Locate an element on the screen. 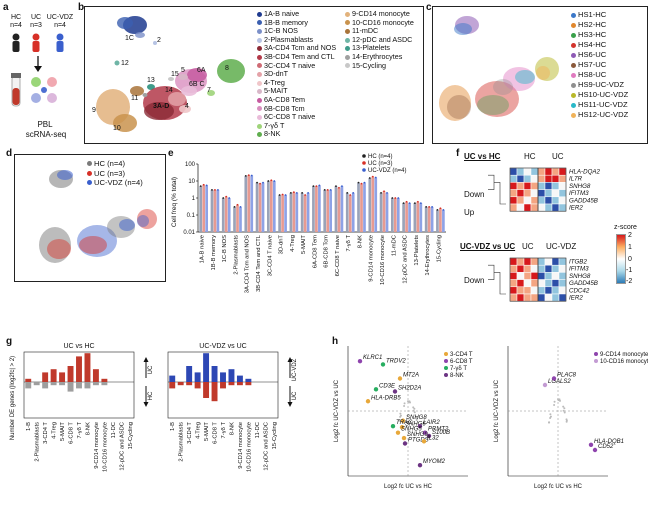 This screenshot has width=650, height=505. cluster-legend-item: 12-pDC and ASDC is located at coordinates (379, 39).